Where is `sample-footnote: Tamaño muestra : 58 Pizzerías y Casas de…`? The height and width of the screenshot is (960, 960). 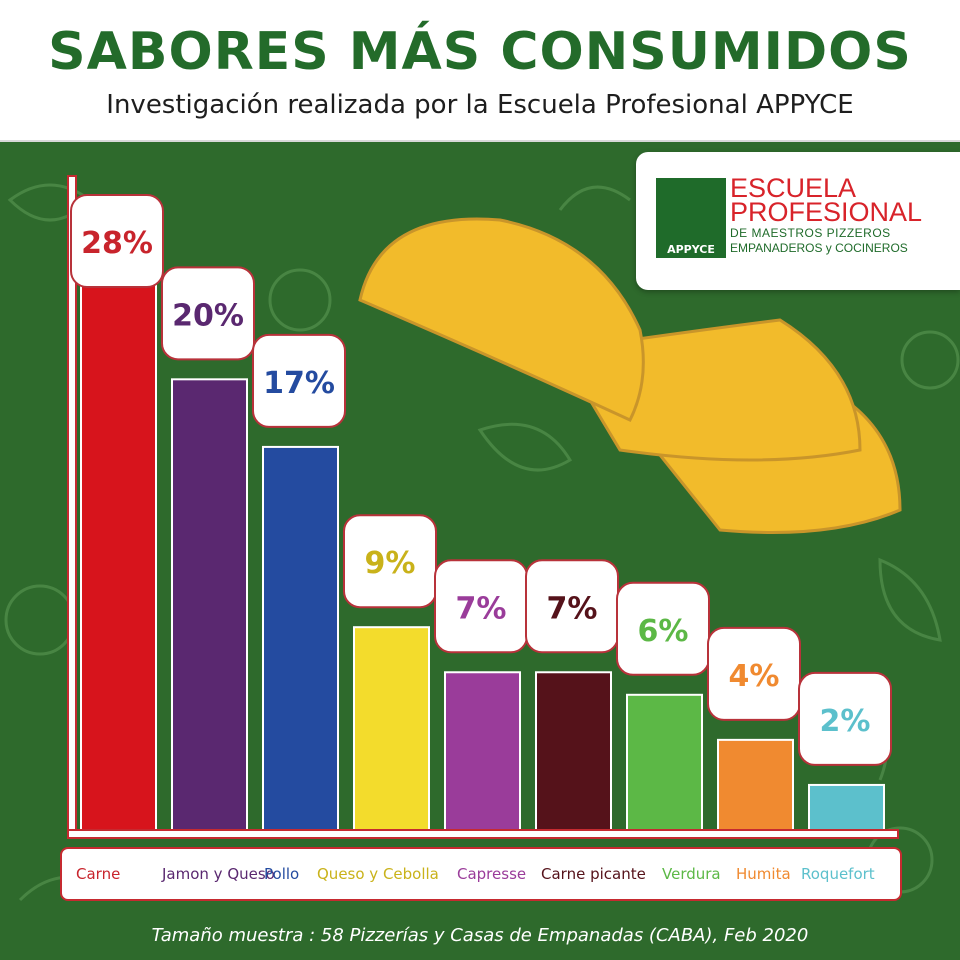
sample-footnote: Tamaño muestra : 58 Pizzerías y Casas de… is located at coordinates (480, 935).